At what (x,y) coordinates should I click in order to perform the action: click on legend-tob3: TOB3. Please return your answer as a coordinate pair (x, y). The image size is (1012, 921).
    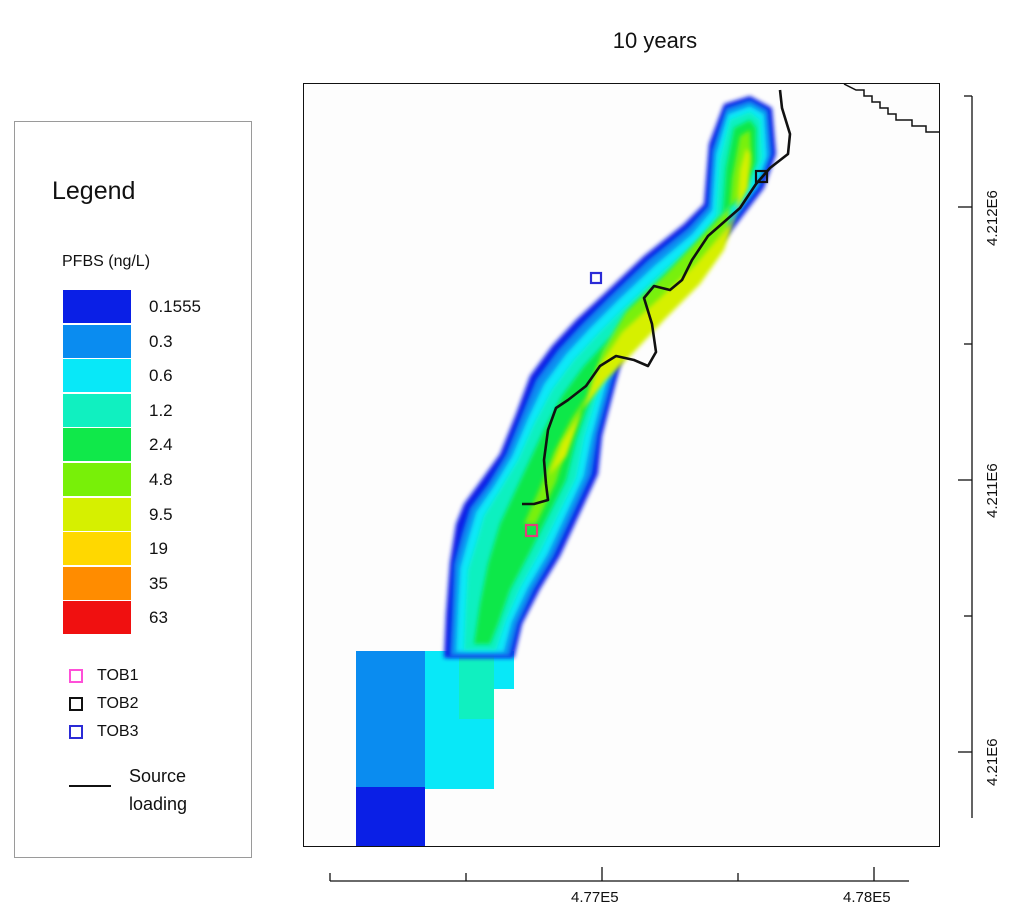
    Looking at the image, I should click on (104, 732).